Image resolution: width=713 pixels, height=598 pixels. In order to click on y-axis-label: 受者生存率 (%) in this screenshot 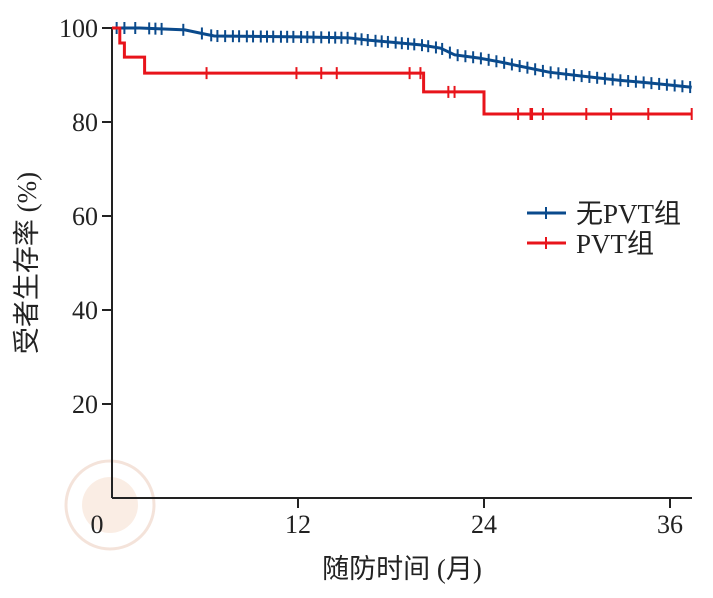, I will do `click(27, 263)`.